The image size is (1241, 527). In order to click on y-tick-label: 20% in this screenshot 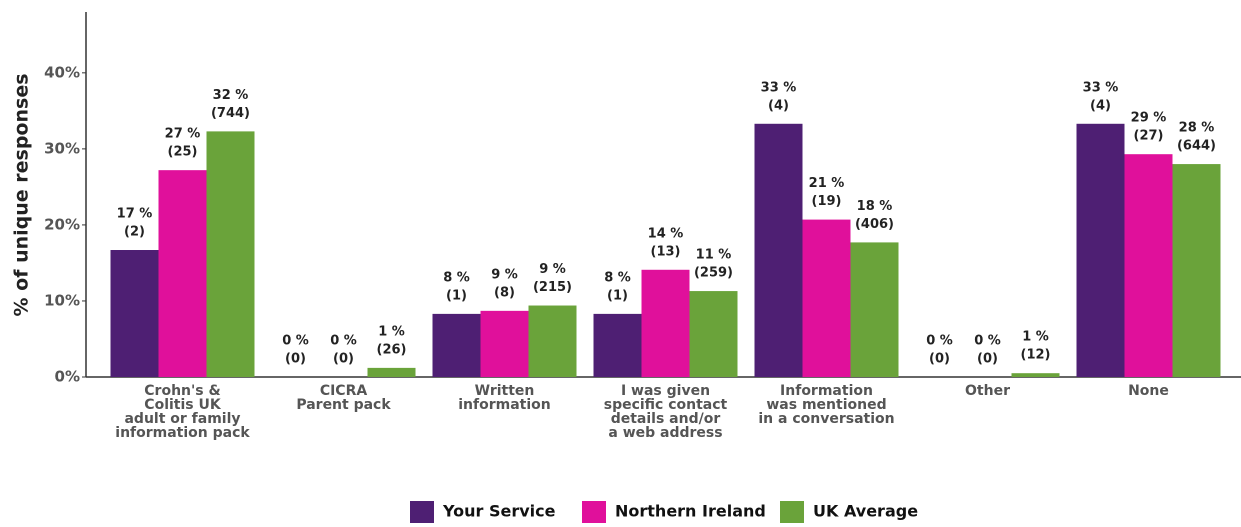, I will do `click(62, 224)`.